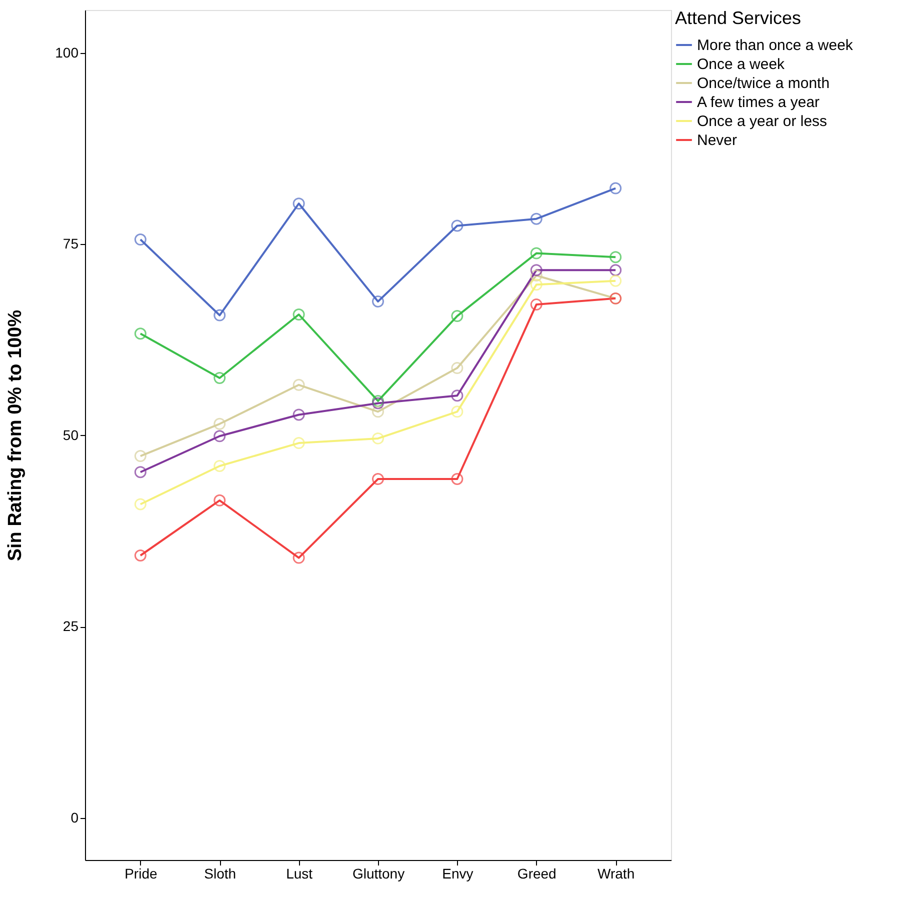 Image resolution: width=909 pixels, height=897 pixels. I want to click on x-tick-label: Envy, so click(458, 874).